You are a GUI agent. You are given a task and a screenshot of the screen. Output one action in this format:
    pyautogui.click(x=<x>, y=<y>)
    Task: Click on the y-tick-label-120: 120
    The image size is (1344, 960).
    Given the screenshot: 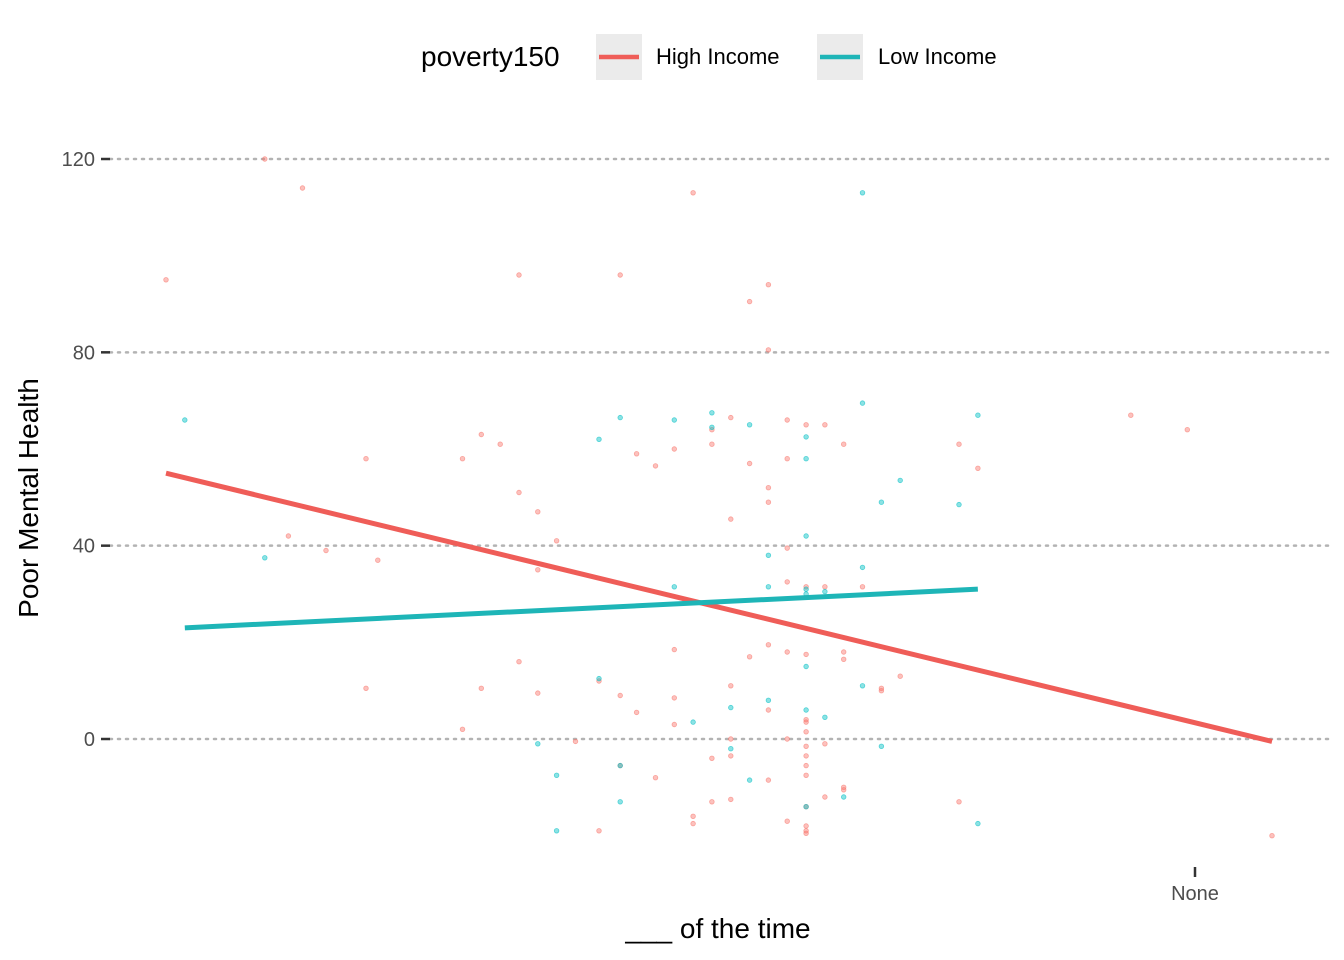 What is the action you would take?
    pyautogui.click(x=78, y=160)
    